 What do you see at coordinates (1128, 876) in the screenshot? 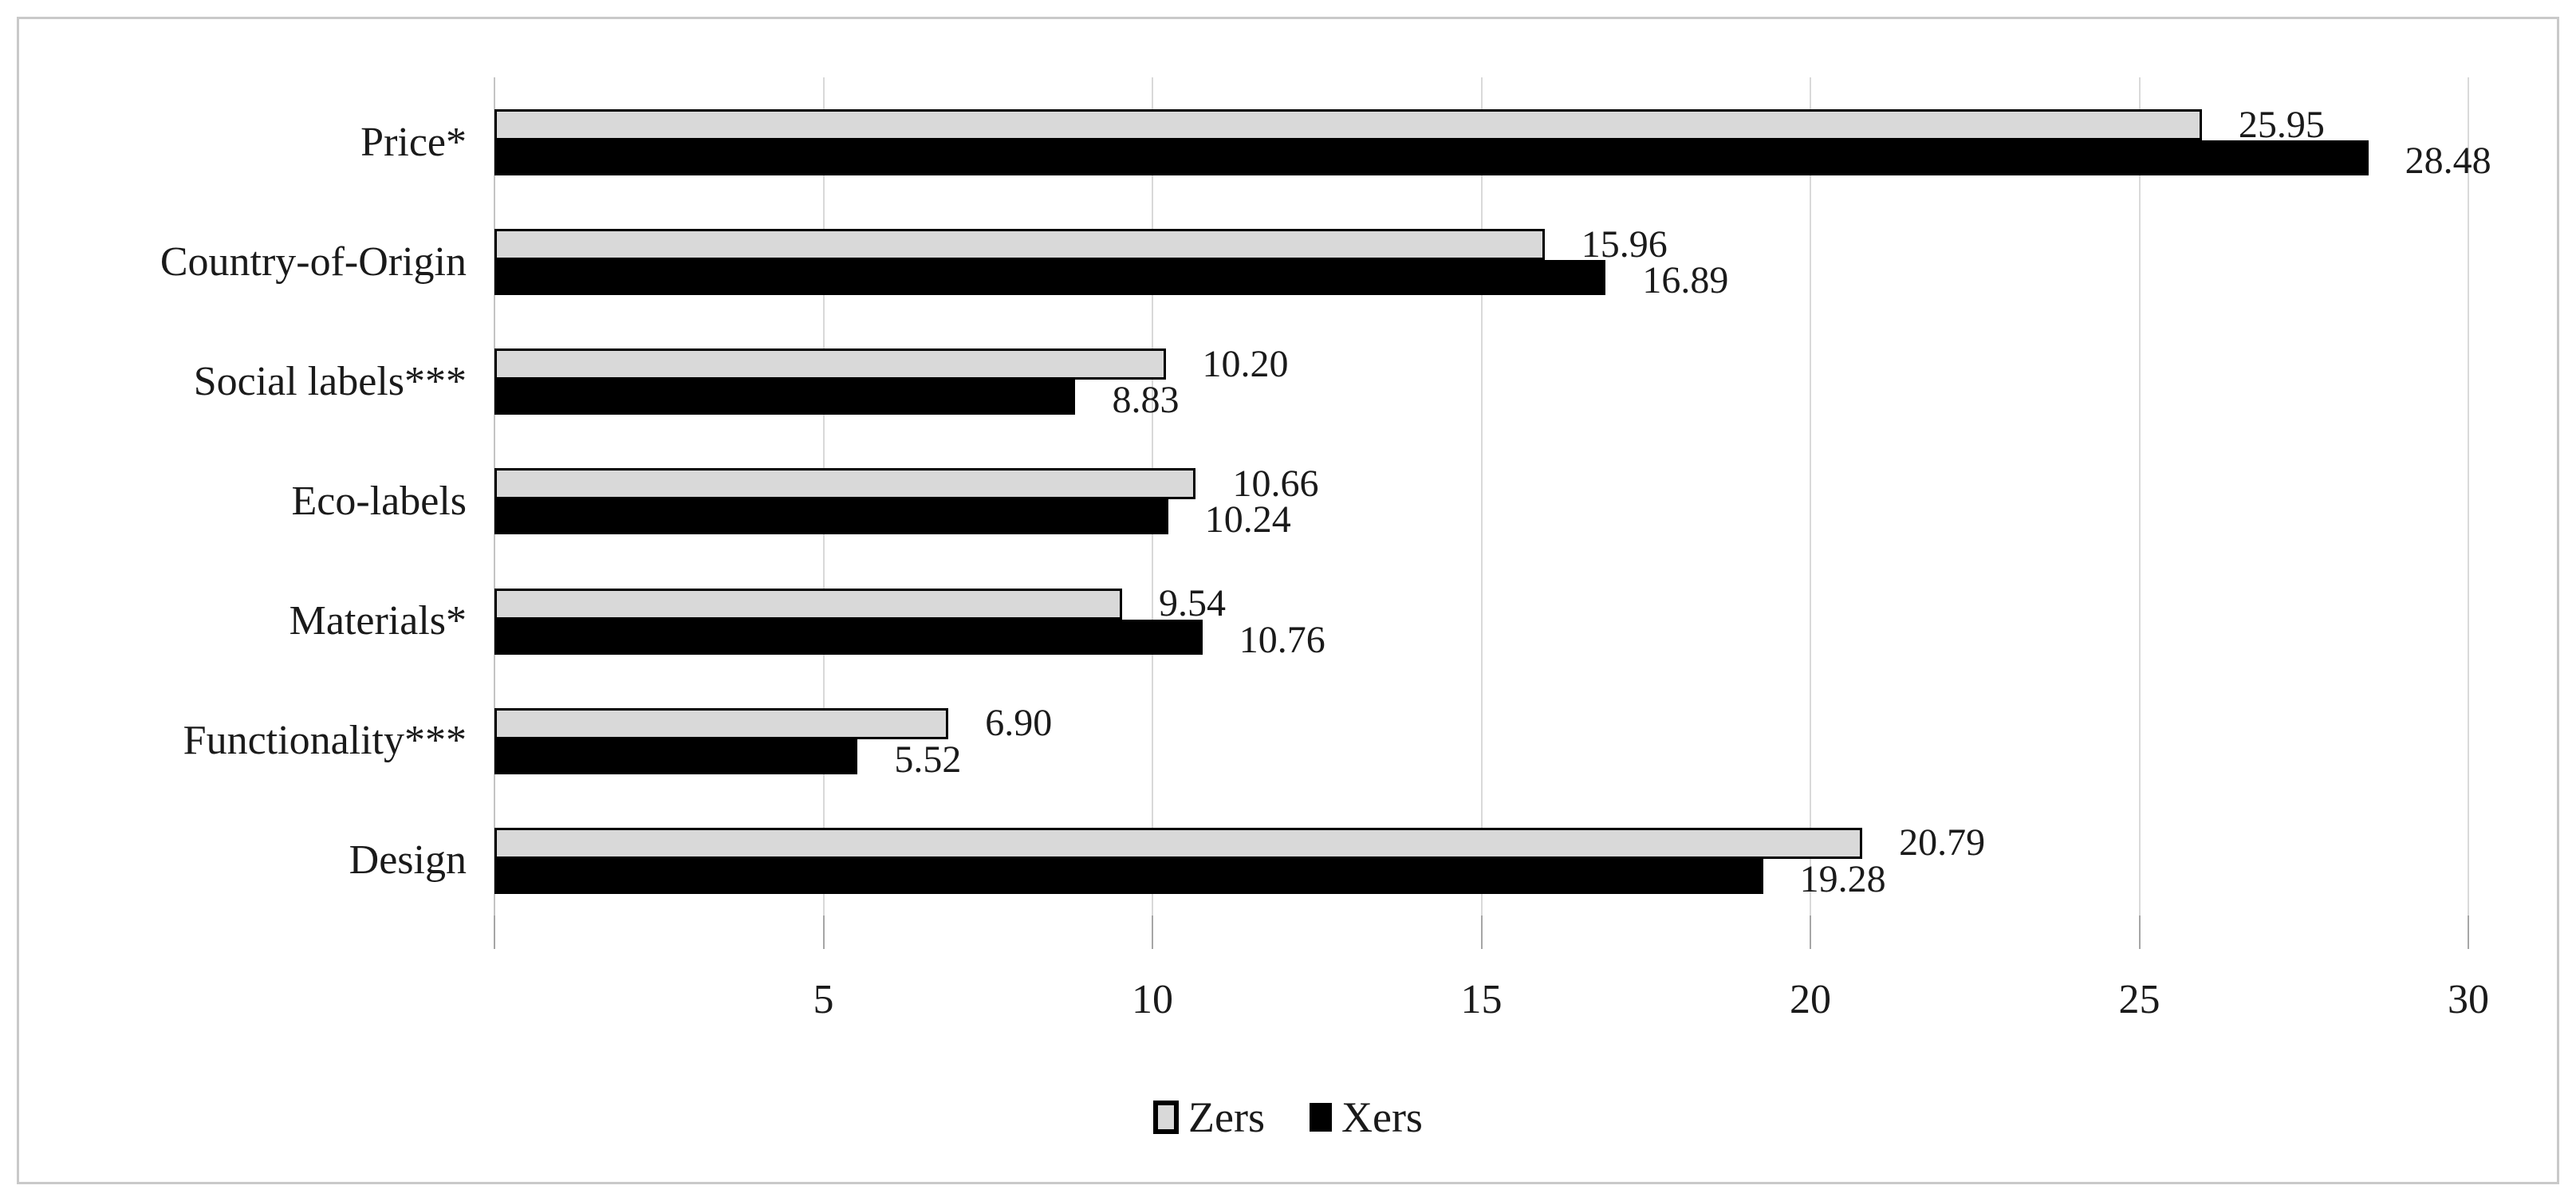
I see `bar-xers-design` at bounding box center [1128, 876].